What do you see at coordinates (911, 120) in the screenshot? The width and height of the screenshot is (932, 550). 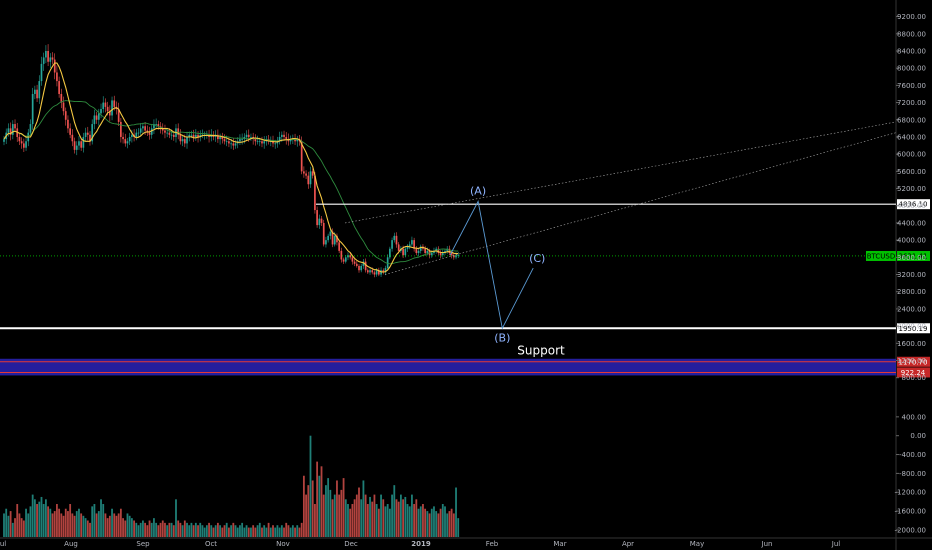 I see `price-tick-label: 6800.00` at bounding box center [911, 120].